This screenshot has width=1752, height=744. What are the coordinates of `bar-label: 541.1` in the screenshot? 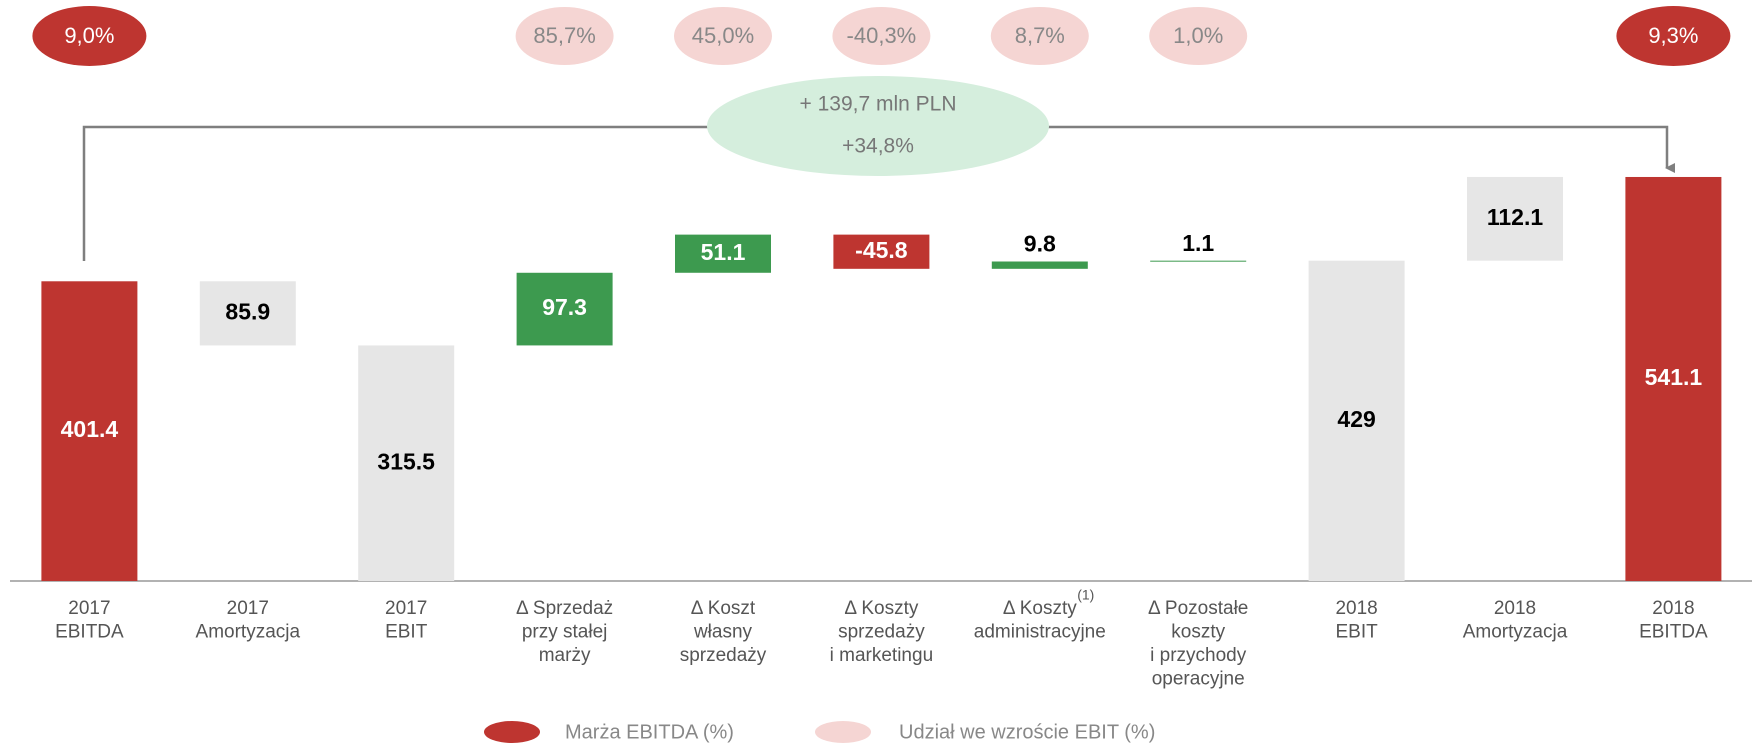 It's located at (1674, 377).